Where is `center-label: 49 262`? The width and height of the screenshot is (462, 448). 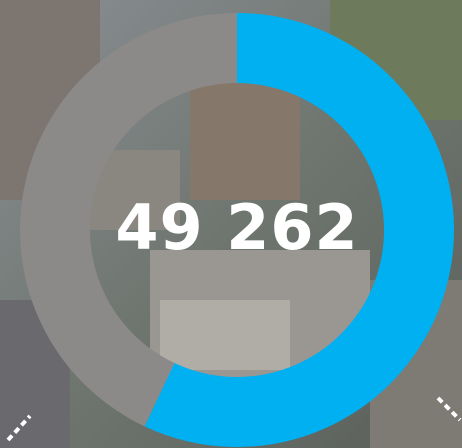 center-label: 49 262 is located at coordinates (236, 227).